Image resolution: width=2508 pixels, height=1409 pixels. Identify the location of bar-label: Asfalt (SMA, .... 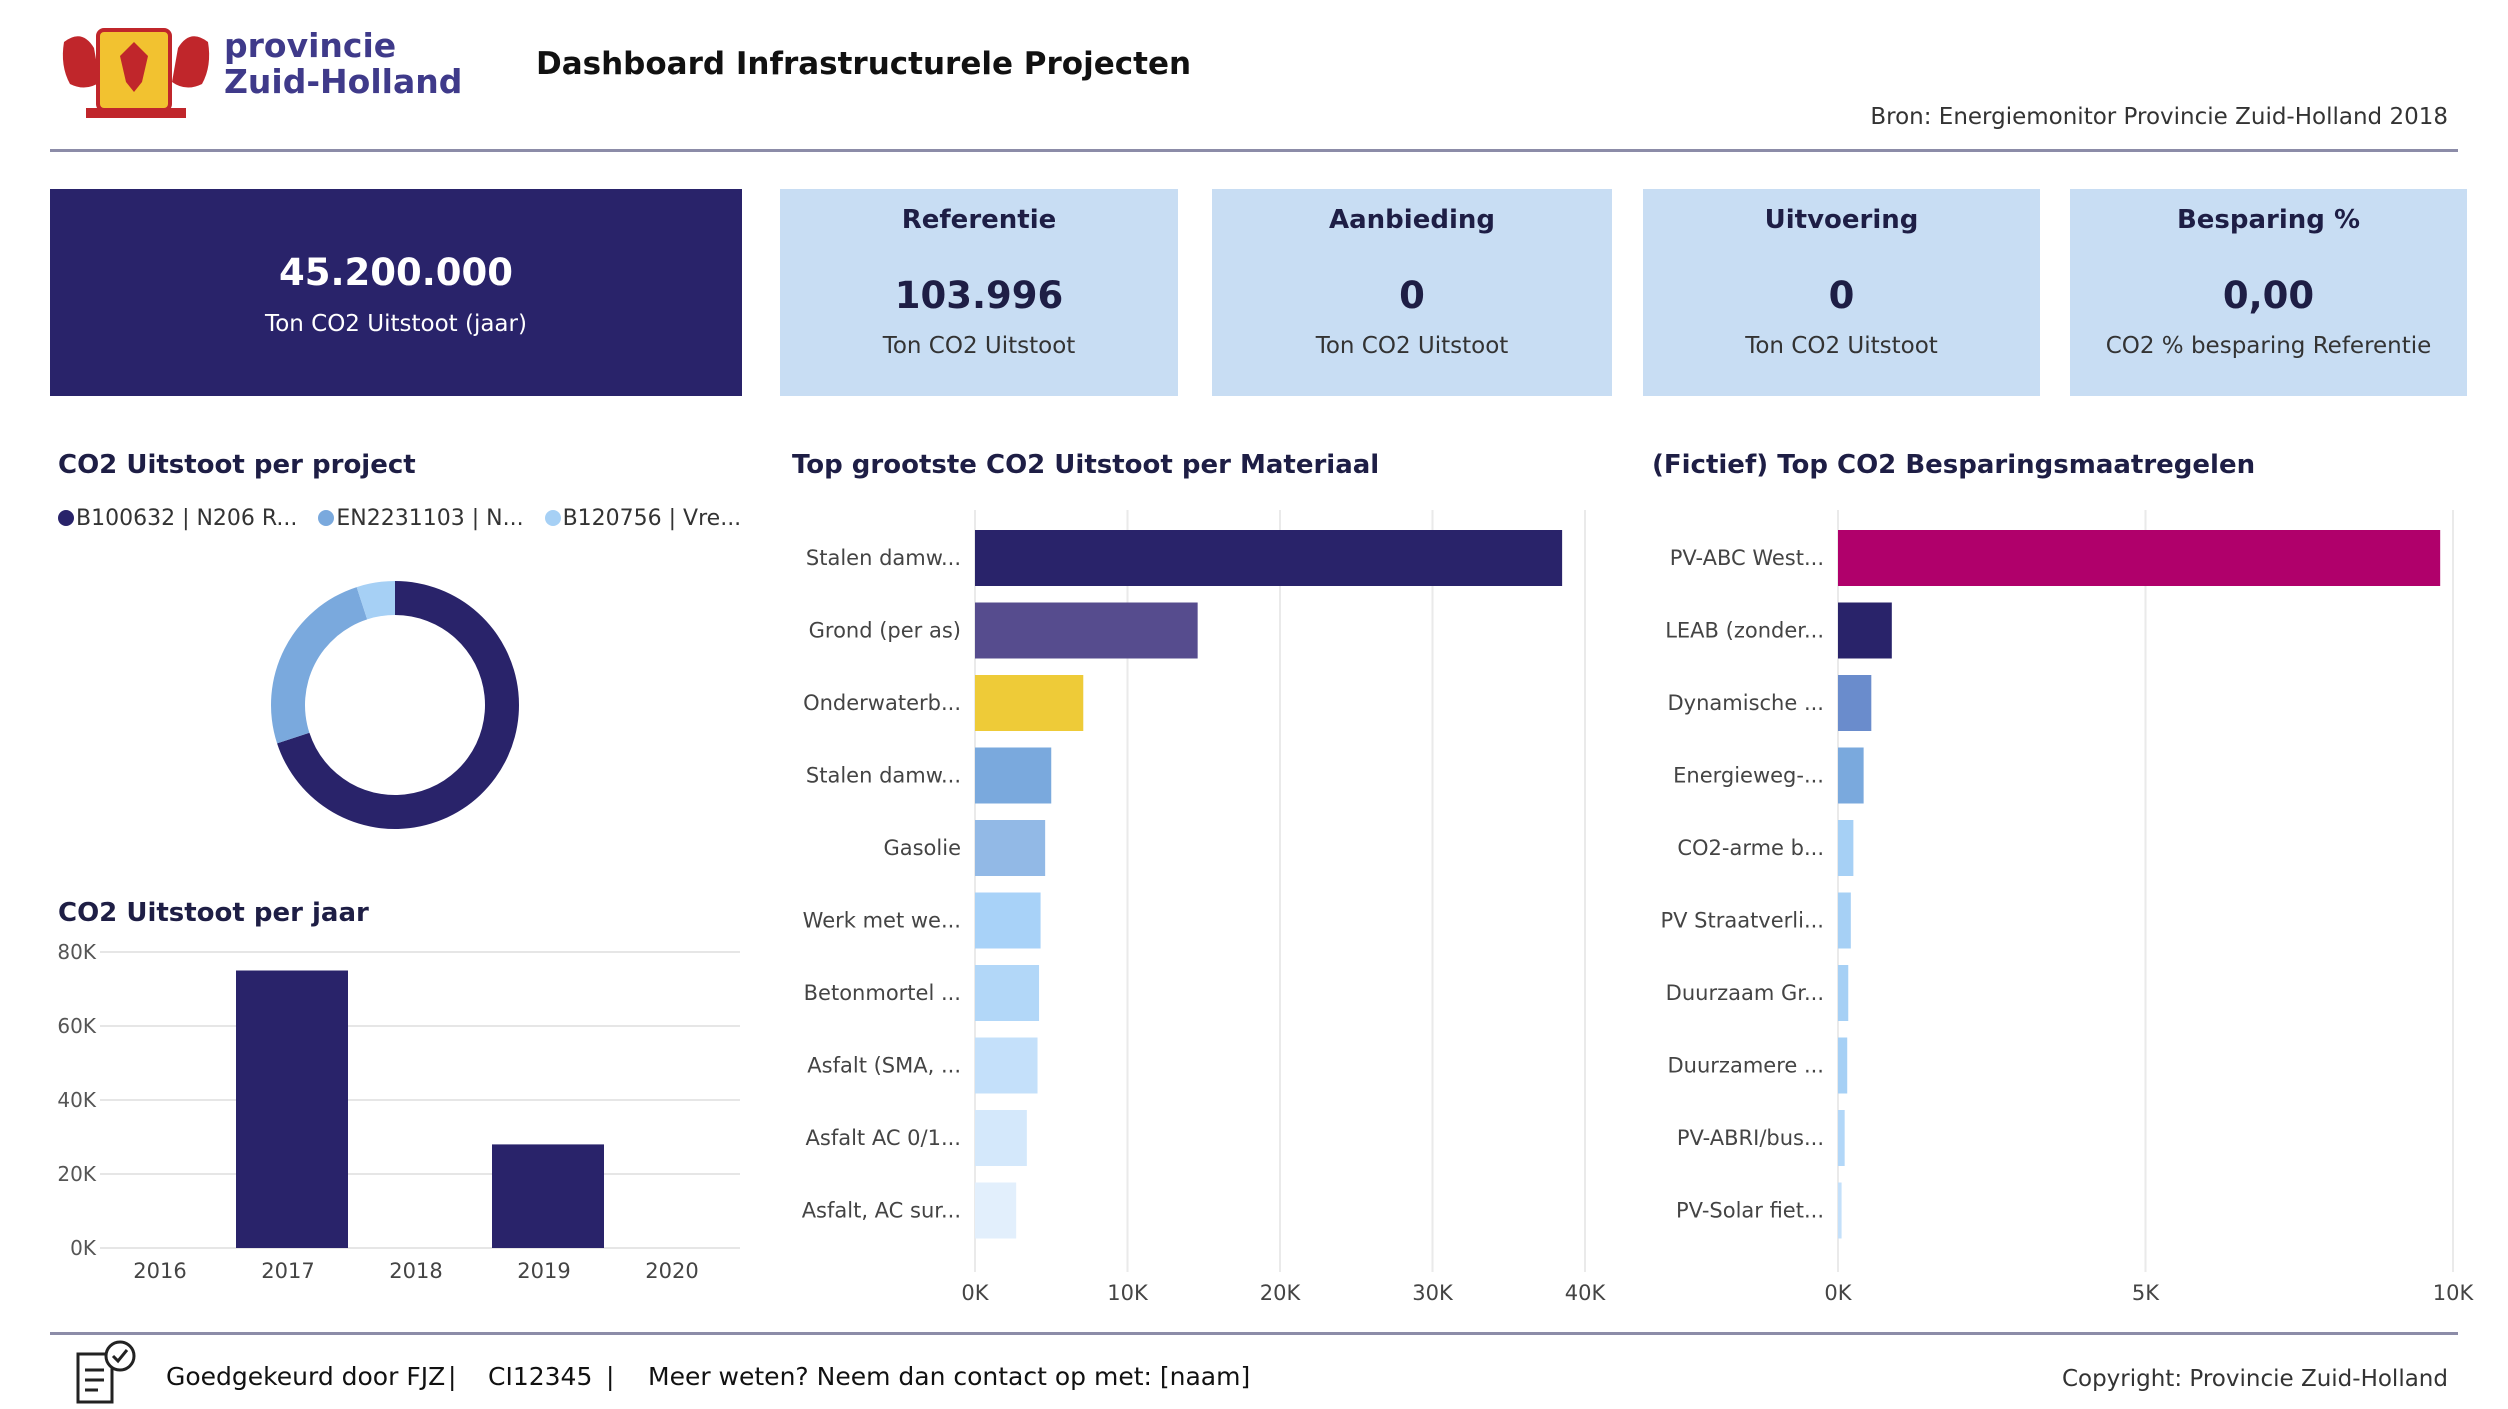
(884, 1066).